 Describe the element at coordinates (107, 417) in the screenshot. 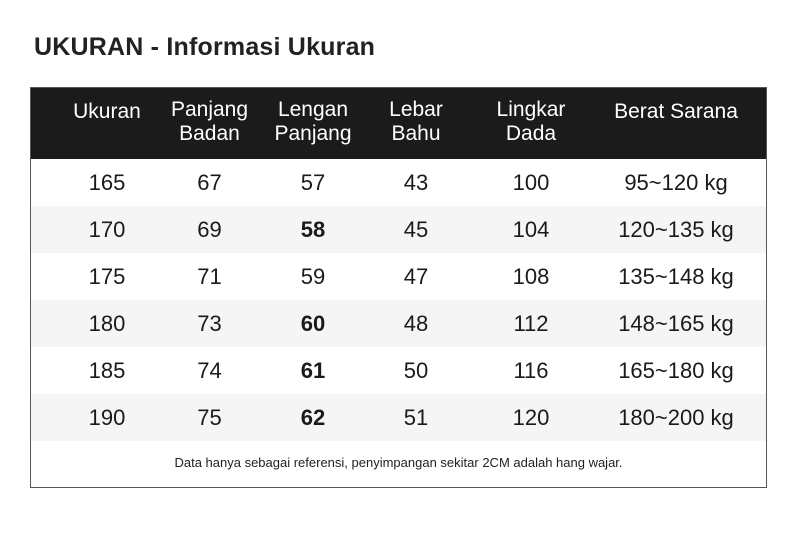

I see `cell-ukuran: 190` at that location.